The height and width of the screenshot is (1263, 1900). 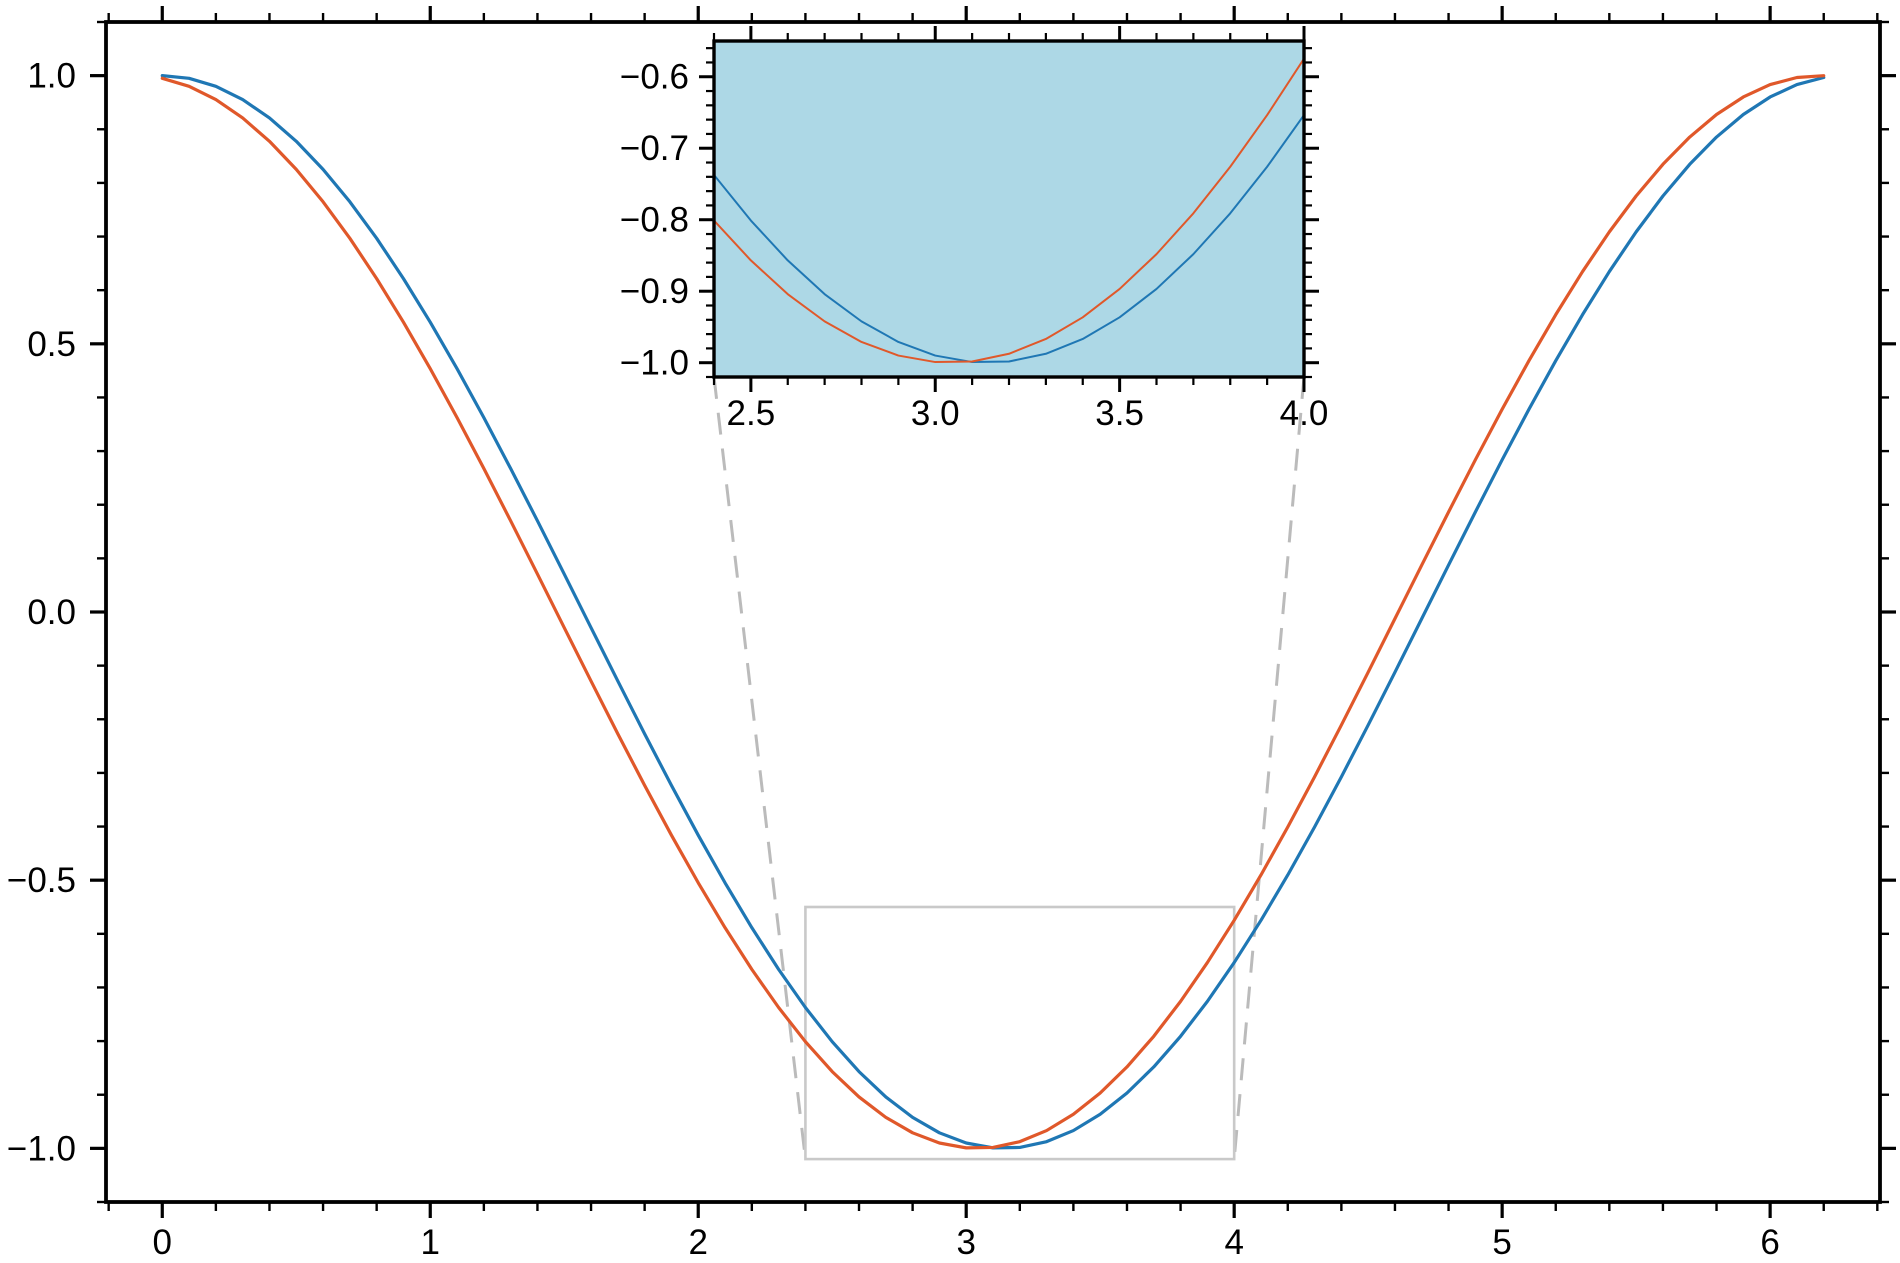 What do you see at coordinates (41, 1148) in the screenshot?
I see `main-y-tick-label: −1.0` at bounding box center [41, 1148].